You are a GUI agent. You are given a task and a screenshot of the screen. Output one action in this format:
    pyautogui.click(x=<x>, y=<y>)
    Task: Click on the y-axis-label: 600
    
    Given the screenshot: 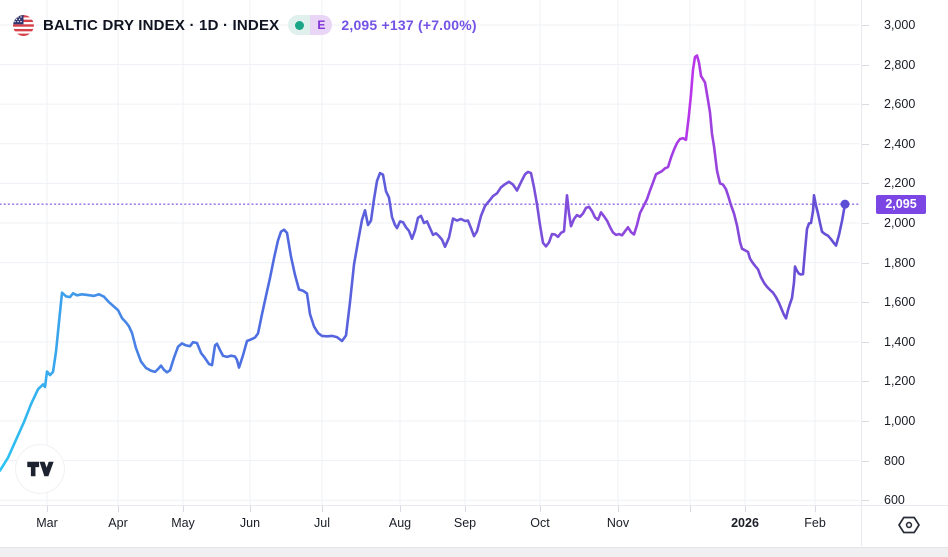 What is the action you would take?
    pyautogui.click(x=894, y=500)
    